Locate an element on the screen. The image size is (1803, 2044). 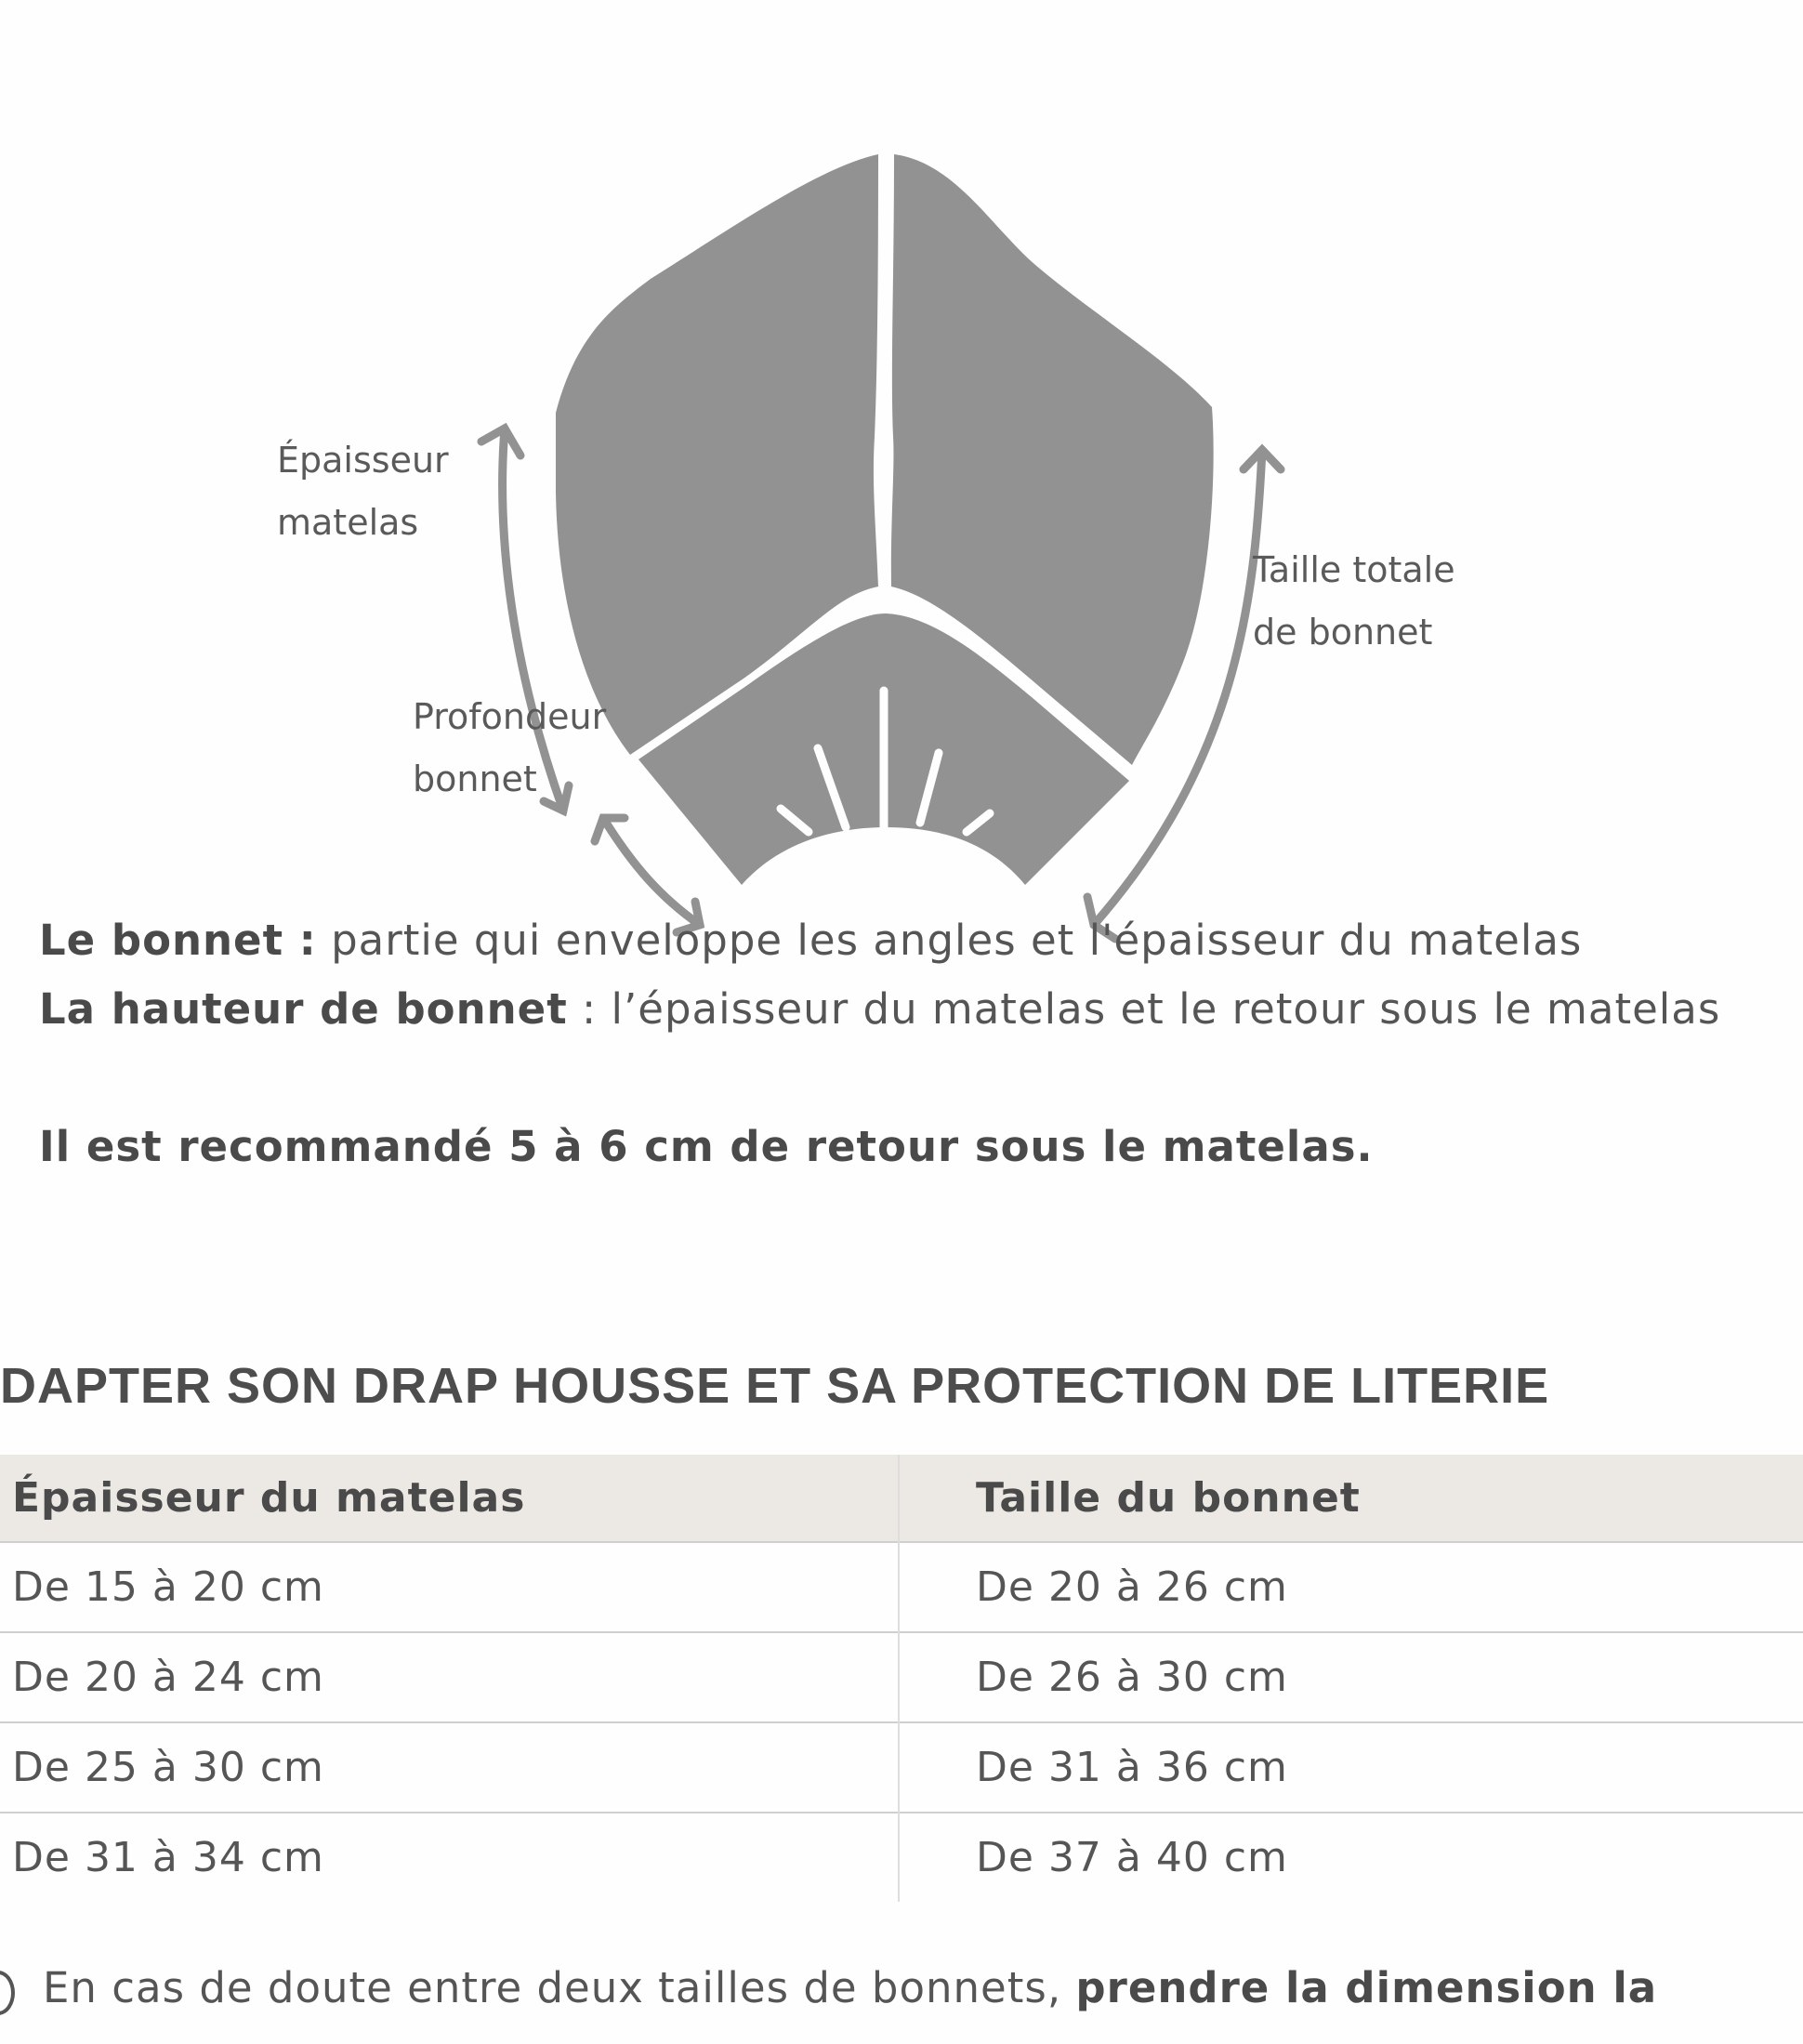
table-row: De 20 à 24 cm De 26 à 30 cm is located at coordinates (901, 1676).